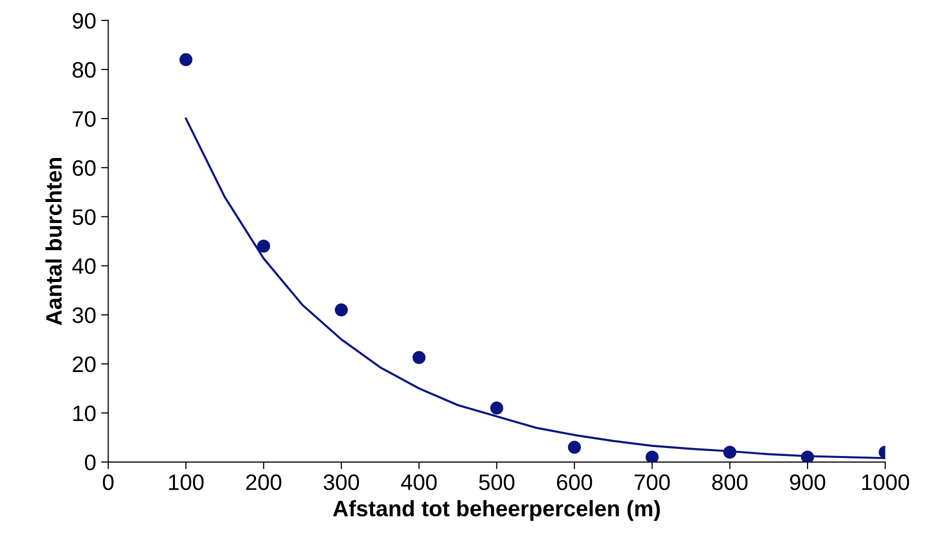 Image resolution: width=925 pixels, height=552 pixels. What do you see at coordinates (341, 482) in the screenshot?
I see `x-tick-label: 300` at bounding box center [341, 482].